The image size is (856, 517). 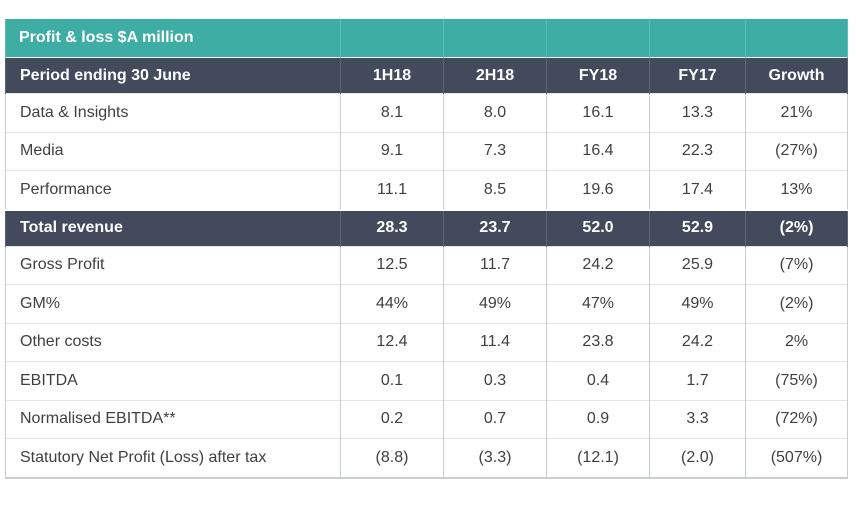 What do you see at coordinates (495, 151) in the screenshot?
I see `row-value: 7.3` at bounding box center [495, 151].